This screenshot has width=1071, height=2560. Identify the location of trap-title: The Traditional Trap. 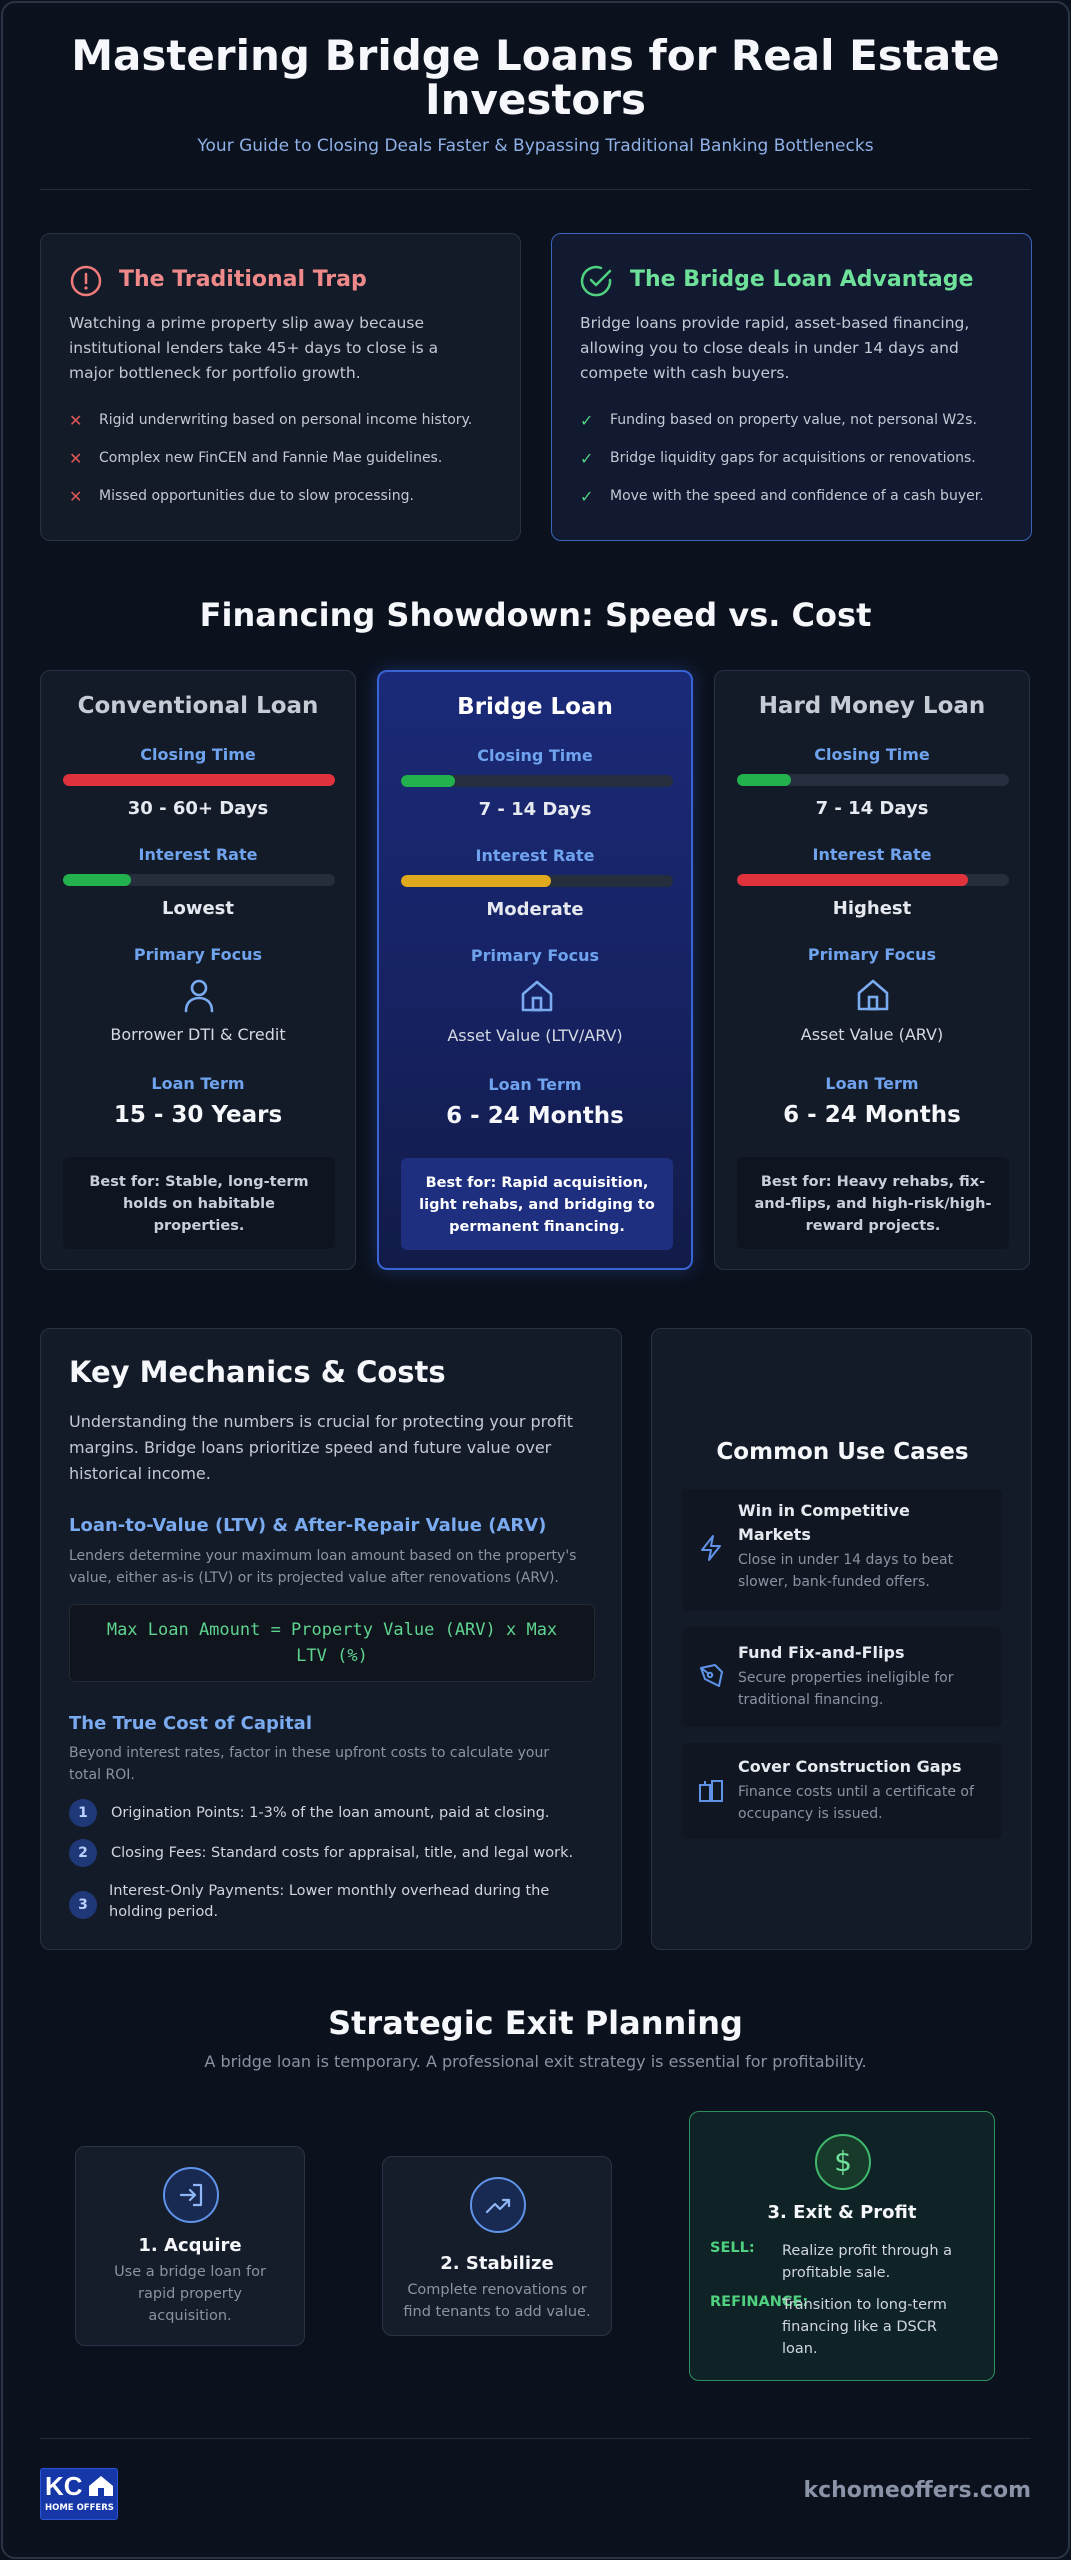
(243, 279).